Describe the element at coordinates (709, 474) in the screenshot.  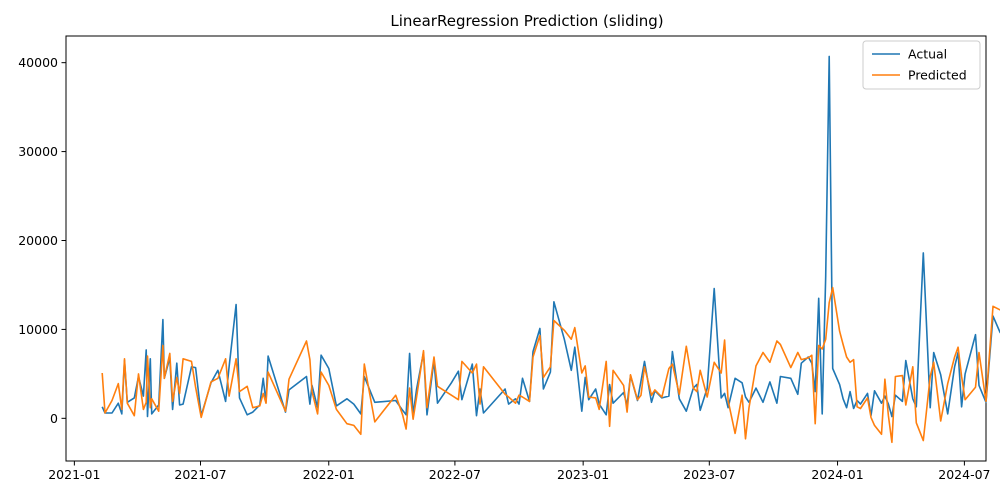
I see `x-tick-label: 2023-07` at that location.